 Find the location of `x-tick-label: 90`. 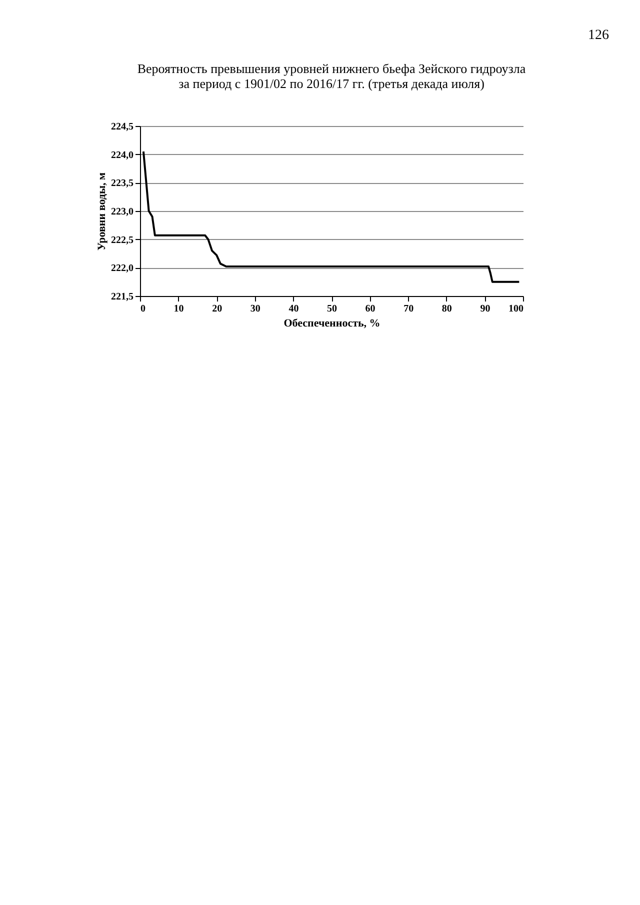

x-tick-label: 90 is located at coordinates (485, 309).